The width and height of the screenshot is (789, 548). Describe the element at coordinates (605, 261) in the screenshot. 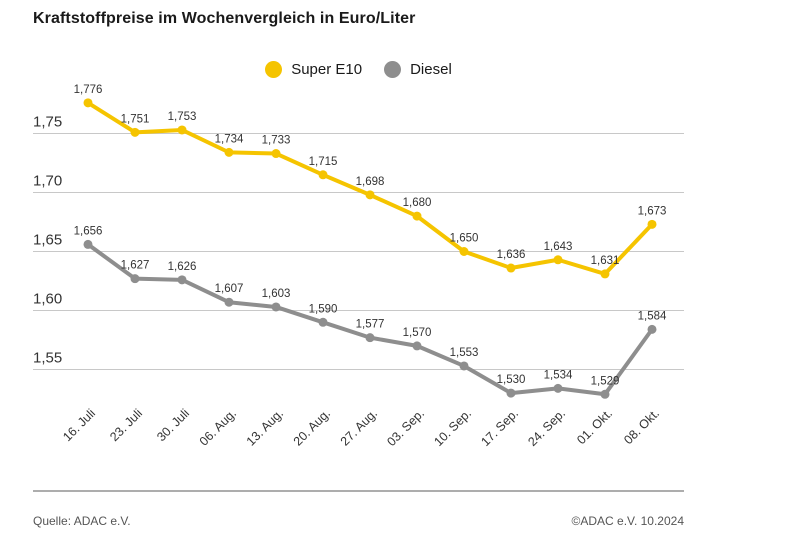

I see `point-value-label: 1,631` at that location.